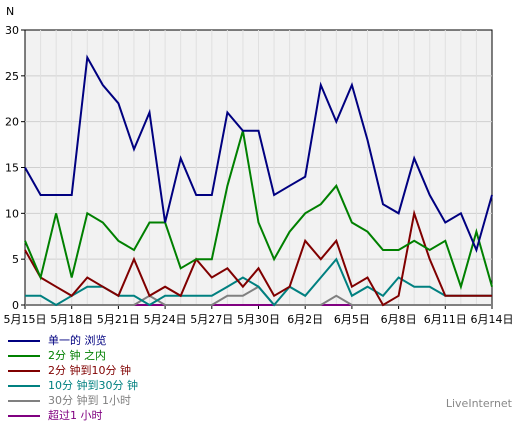 This screenshot has height=423, width=520. What do you see at coordinates (12, 122) in the screenshot?
I see `y-tick-label: 20` at bounding box center [12, 122].